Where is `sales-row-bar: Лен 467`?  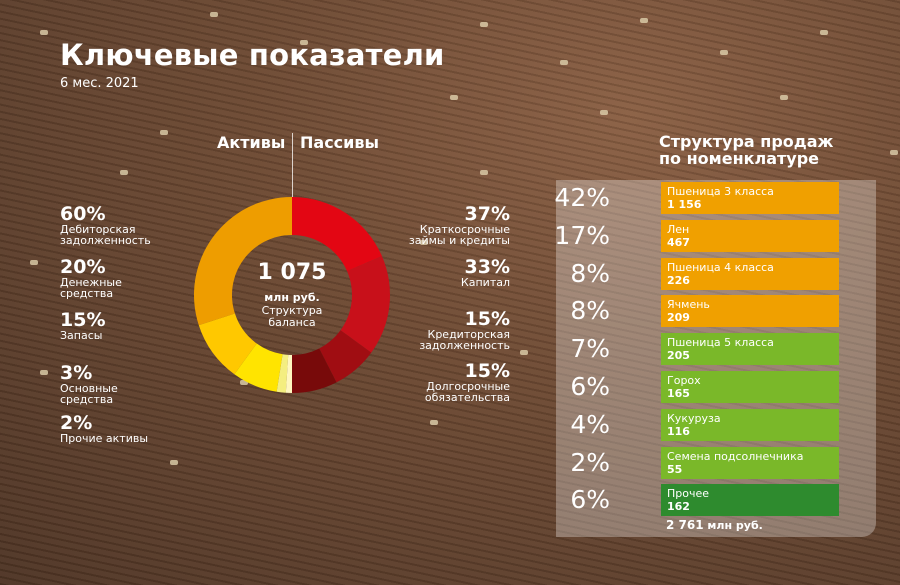
sales-row-bar: Лен 467 is located at coordinates (750, 235).